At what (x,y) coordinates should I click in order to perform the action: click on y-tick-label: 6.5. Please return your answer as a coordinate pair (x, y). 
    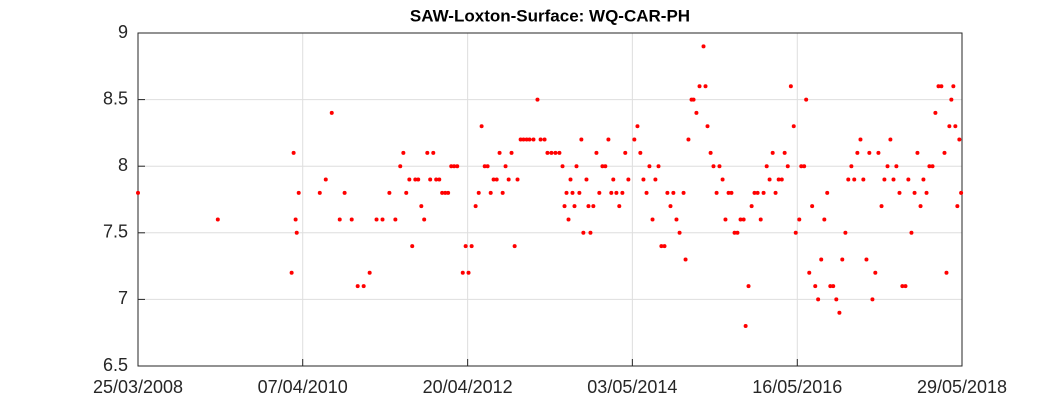
    Looking at the image, I should click on (115, 365).